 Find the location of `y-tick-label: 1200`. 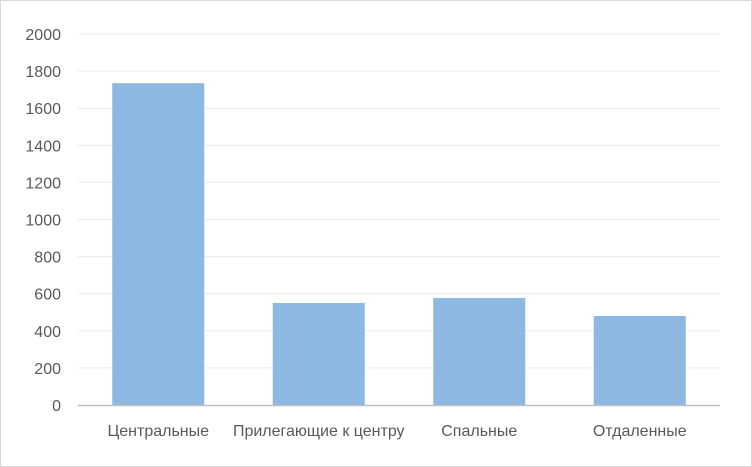

y-tick-label: 1200 is located at coordinates (43, 183).